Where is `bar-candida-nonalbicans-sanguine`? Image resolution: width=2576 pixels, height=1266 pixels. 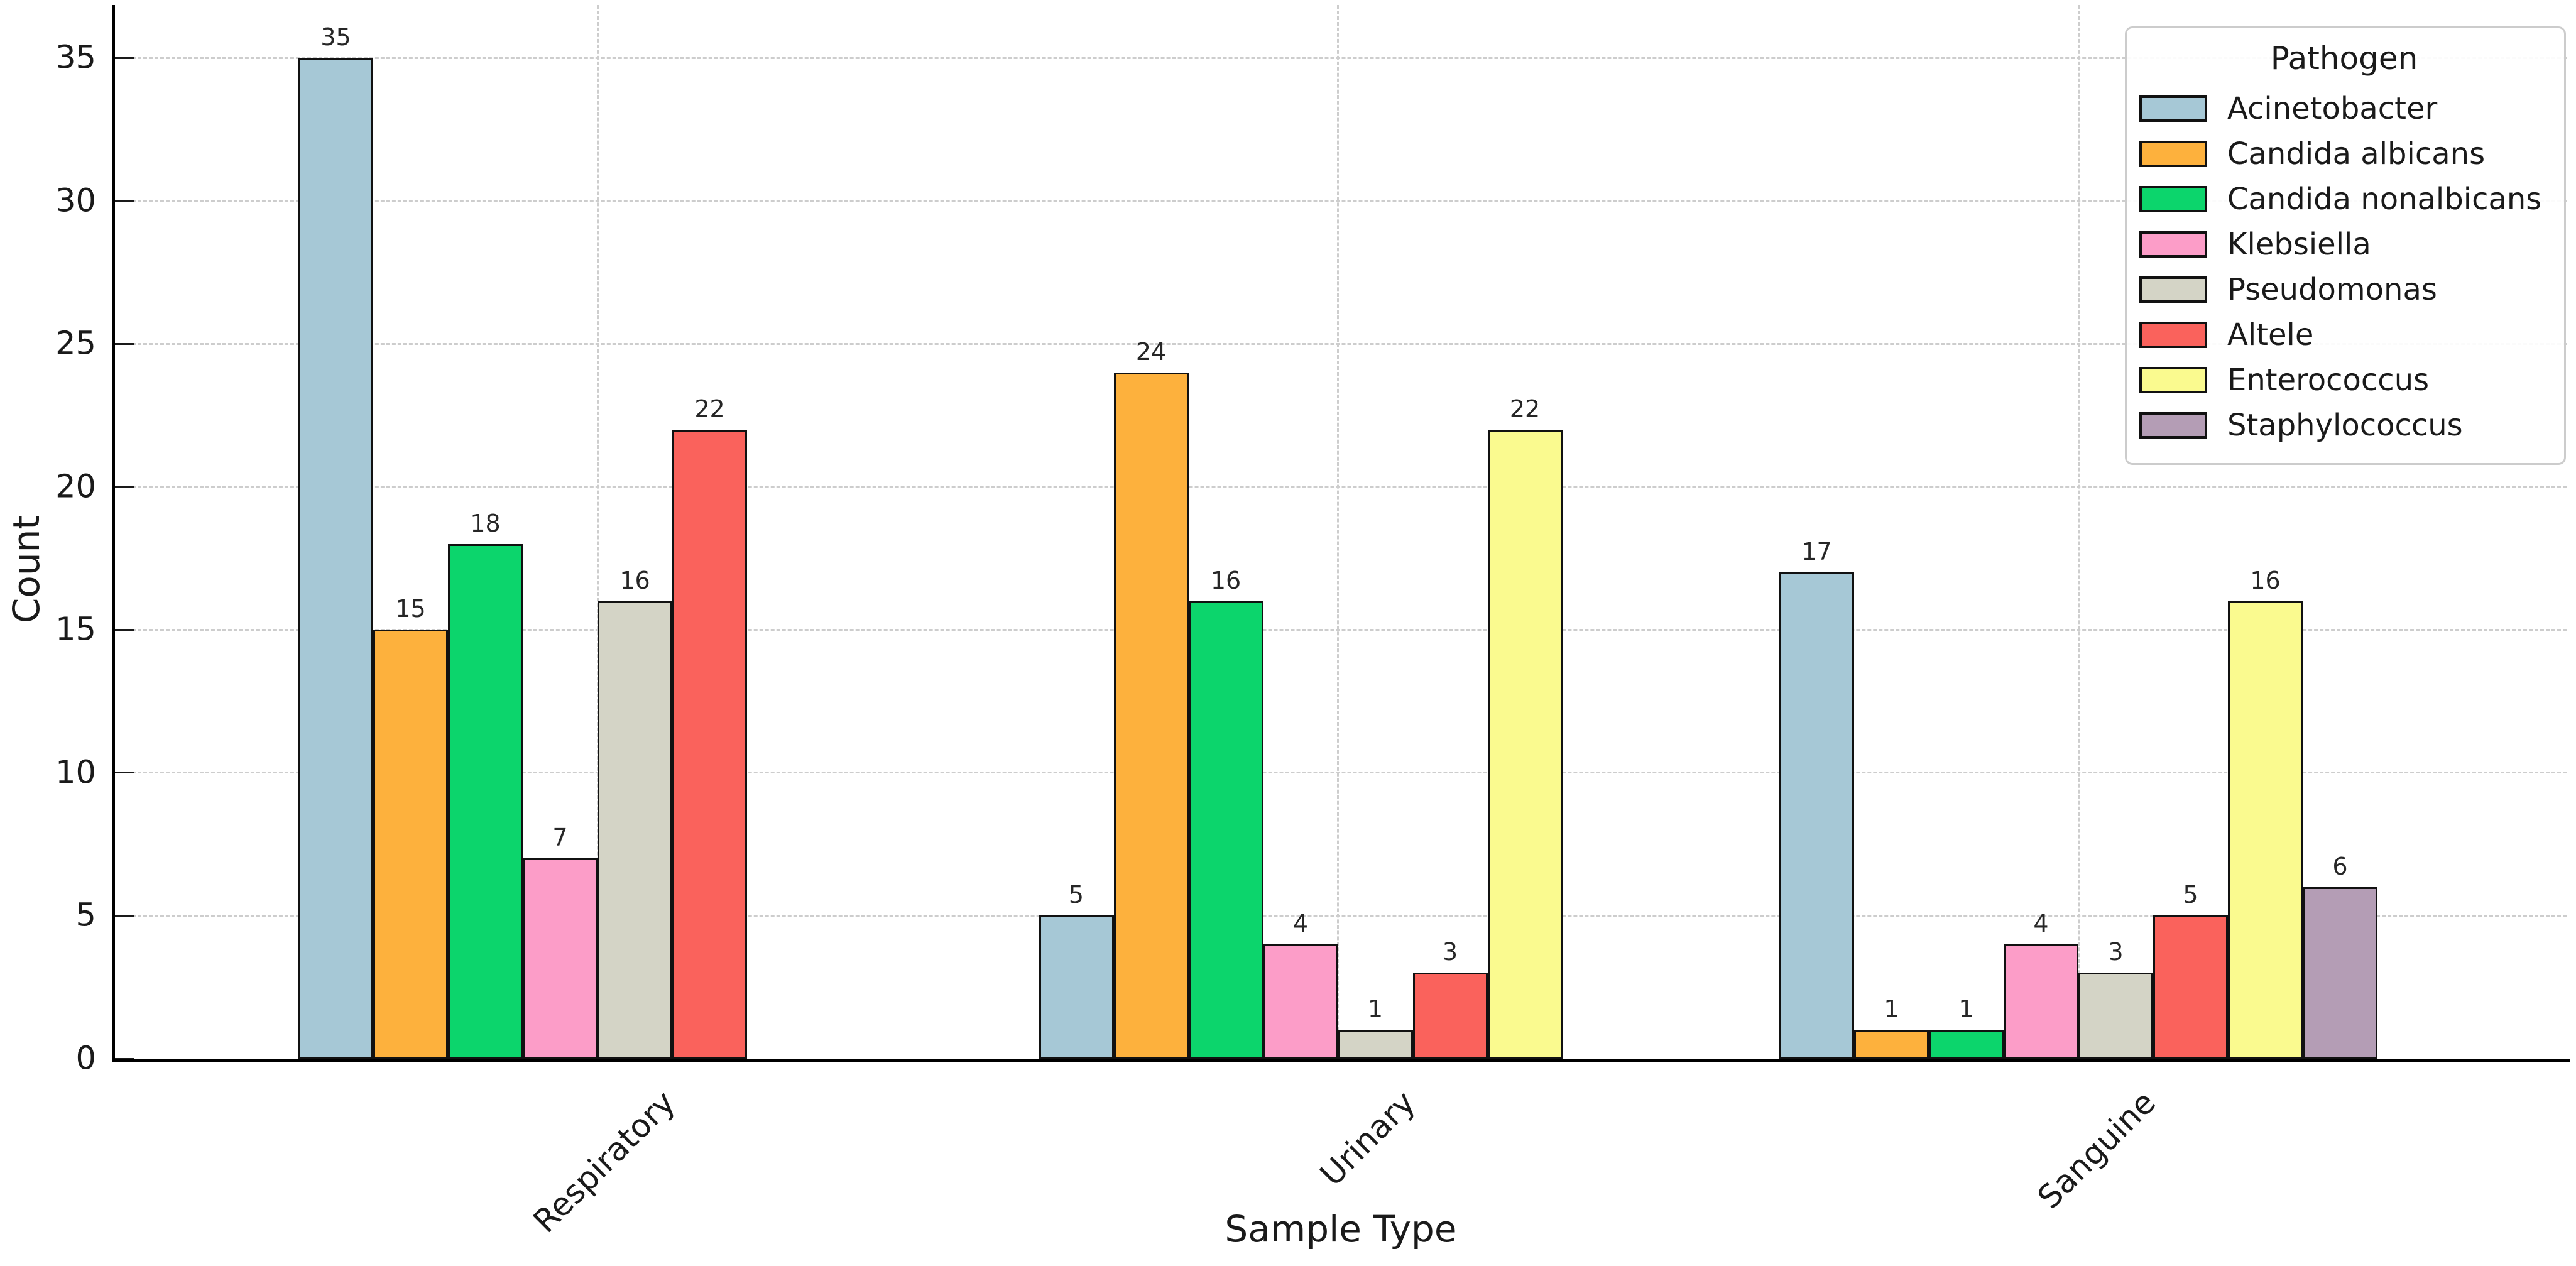
bar-candida-nonalbicans-sanguine is located at coordinates (1967, 1044).